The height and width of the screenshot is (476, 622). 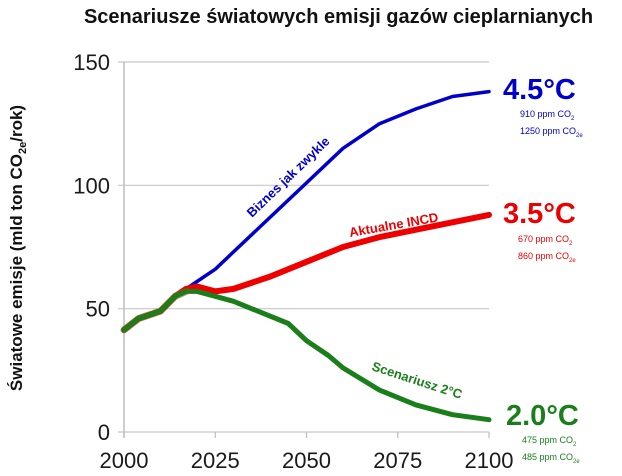 I want to click on series-label-business-as-usual: Biznes jak zwykle, so click(x=288, y=177).